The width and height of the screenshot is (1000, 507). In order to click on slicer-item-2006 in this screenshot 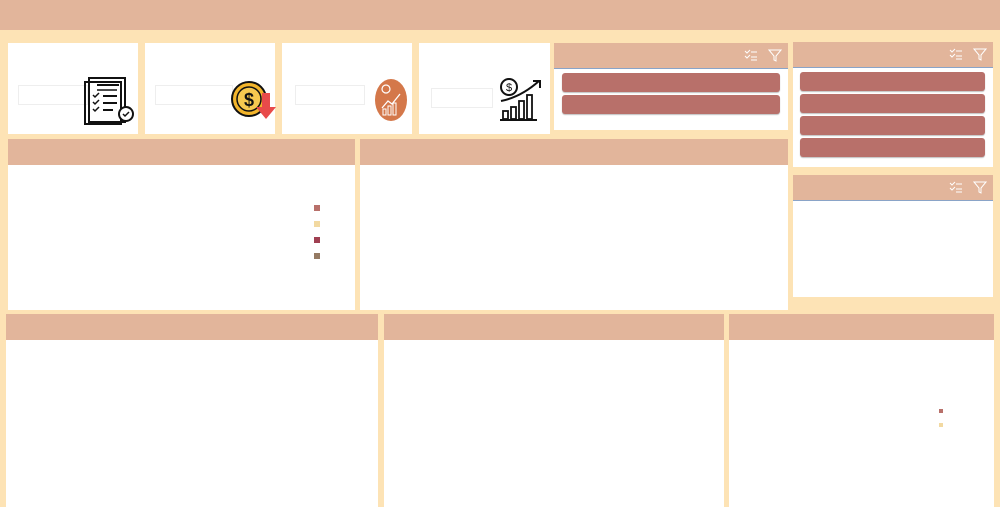, I will do `click(892, 103)`.